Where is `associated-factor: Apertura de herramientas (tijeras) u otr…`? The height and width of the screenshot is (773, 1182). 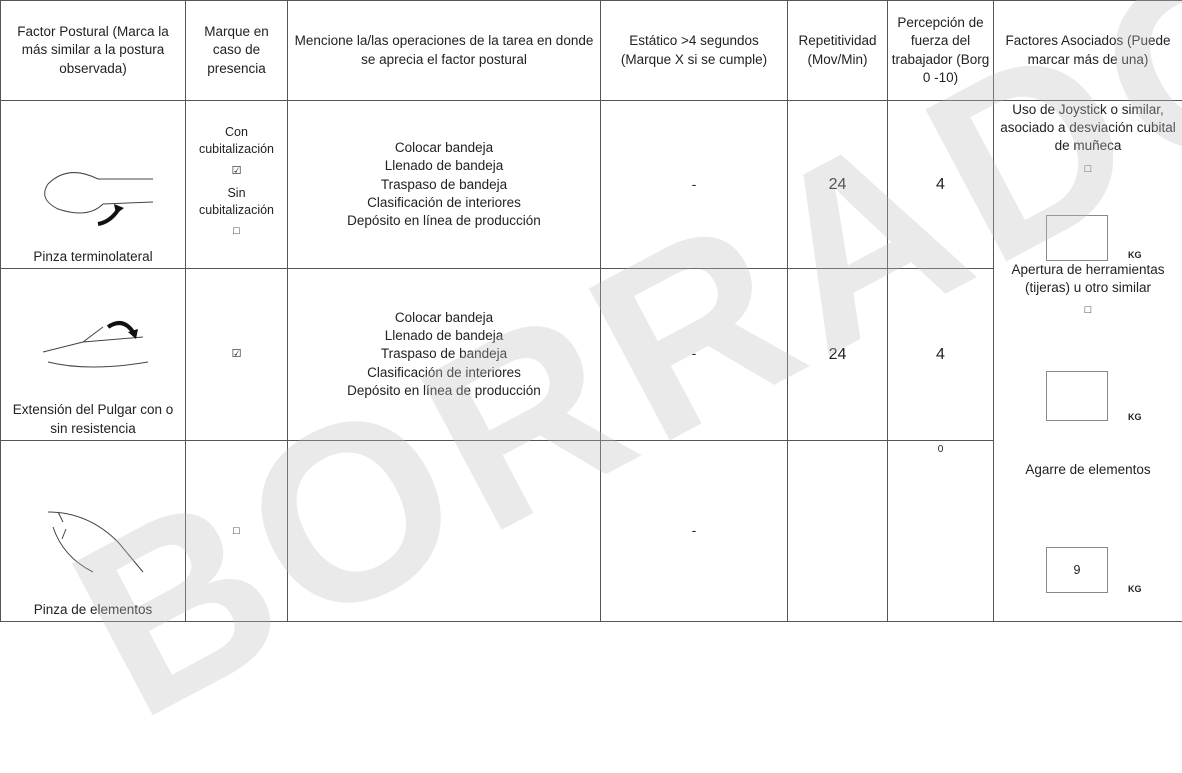 associated-factor: Apertura de herramientas (tijeras) u otr… is located at coordinates (1088, 341).